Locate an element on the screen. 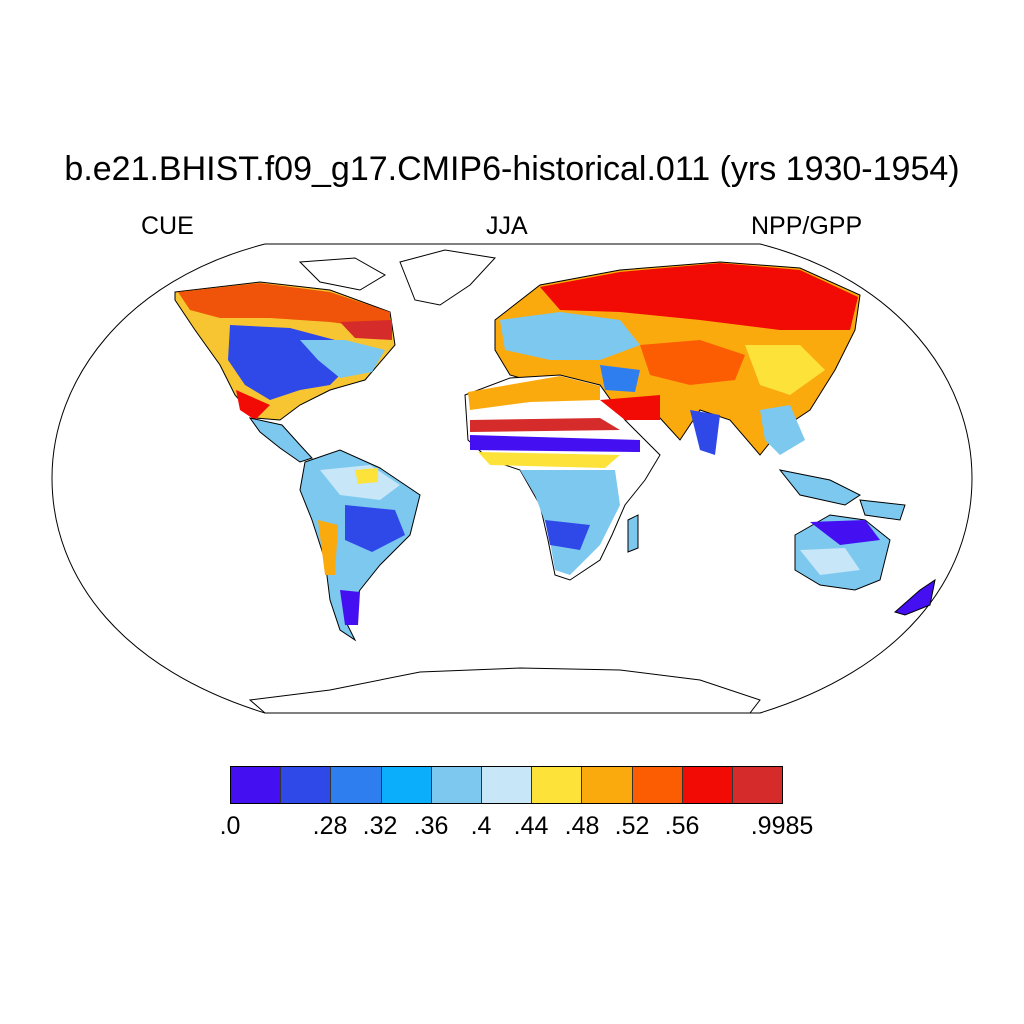 This screenshot has width=1024, height=1024. colorbar-tick-label: .36 is located at coordinates (431, 826).